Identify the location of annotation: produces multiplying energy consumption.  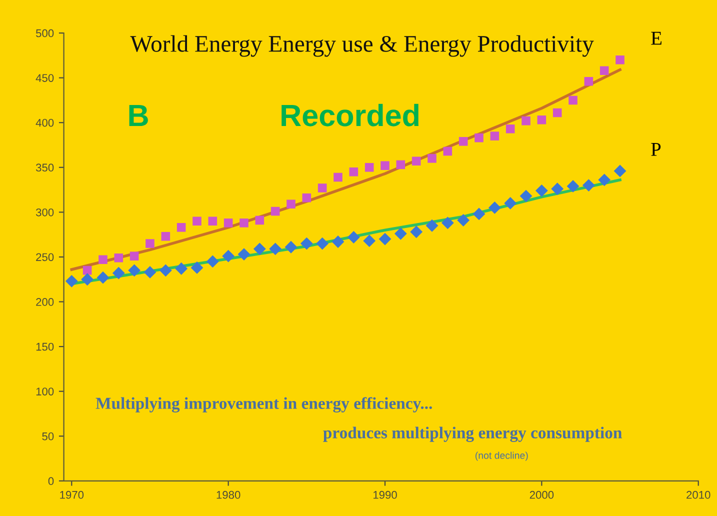
(472, 434).